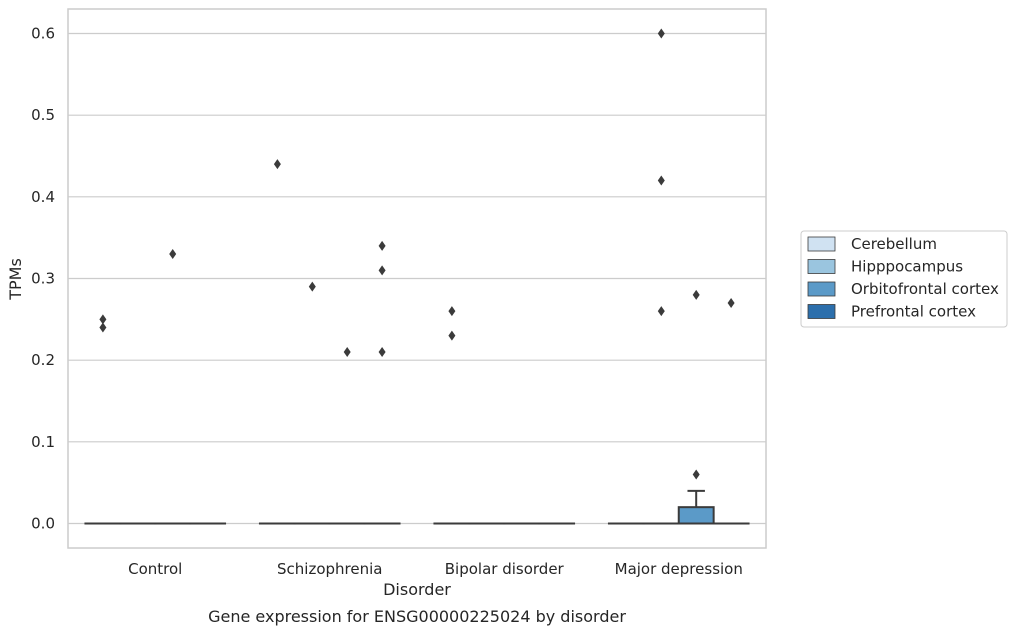  I want to click on box, so click(696, 515).